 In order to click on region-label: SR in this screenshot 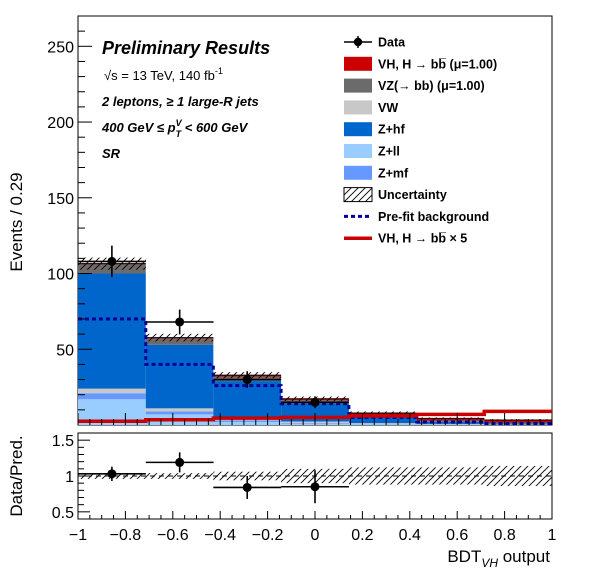, I will do `click(111, 153)`.